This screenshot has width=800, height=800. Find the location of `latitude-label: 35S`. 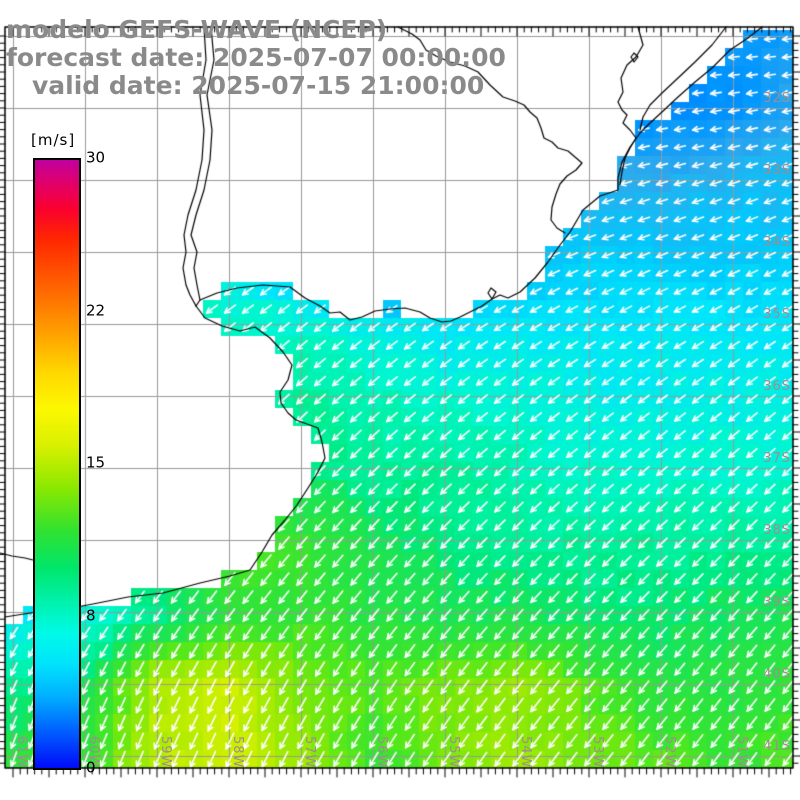

latitude-label: 35S is located at coordinates (777, 314).